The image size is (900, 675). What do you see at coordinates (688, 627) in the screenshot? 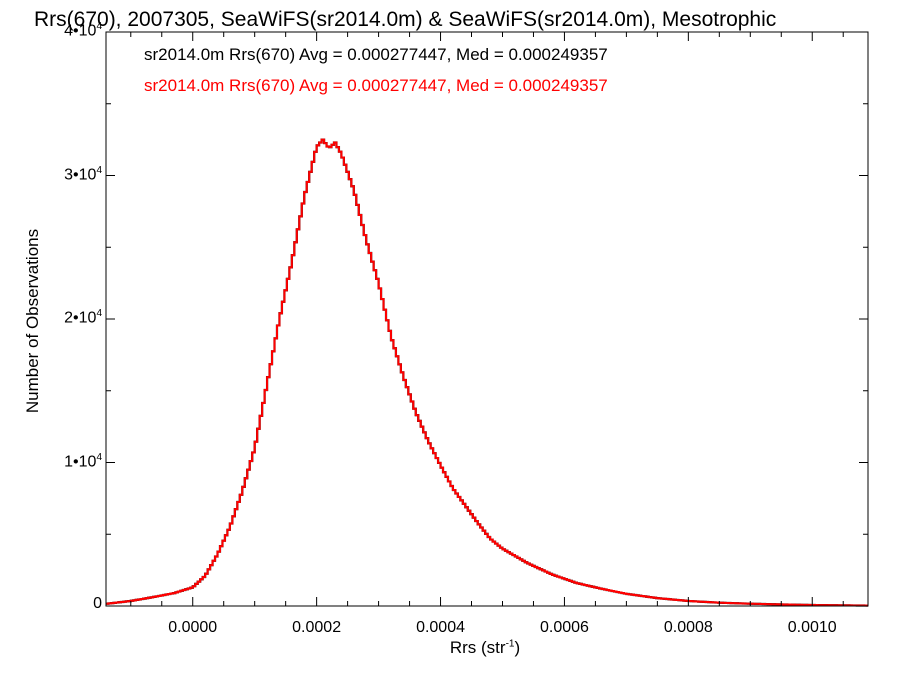
I see `x-tick-label: 0.0008` at bounding box center [688, 627].